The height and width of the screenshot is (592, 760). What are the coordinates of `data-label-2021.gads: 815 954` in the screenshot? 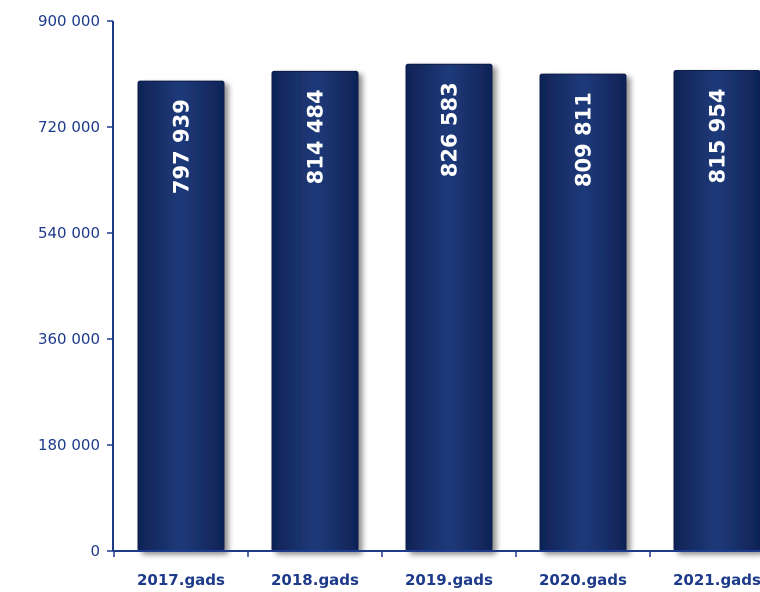 It's located at (717, 135).